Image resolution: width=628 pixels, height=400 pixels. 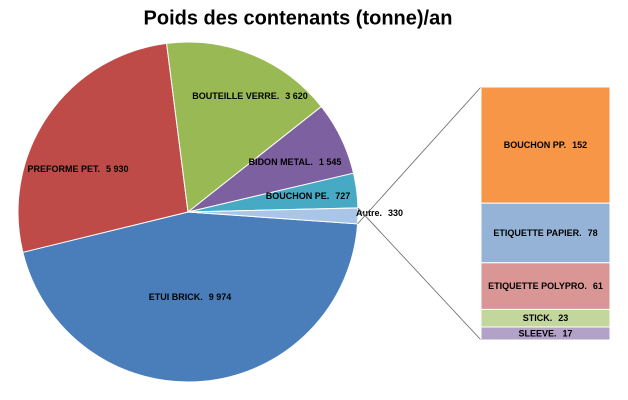 What do you see at coordinates (568, 334) in the screenshot?
I see `label-value: 17` at bounding box center [568, 334].